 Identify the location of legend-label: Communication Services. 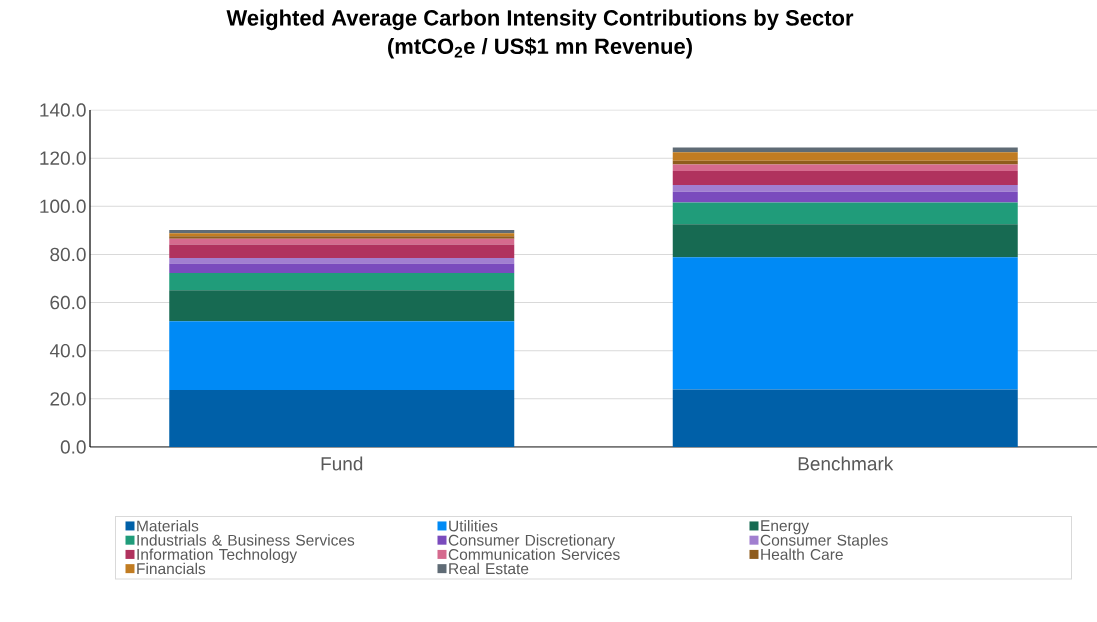
(534, 554).